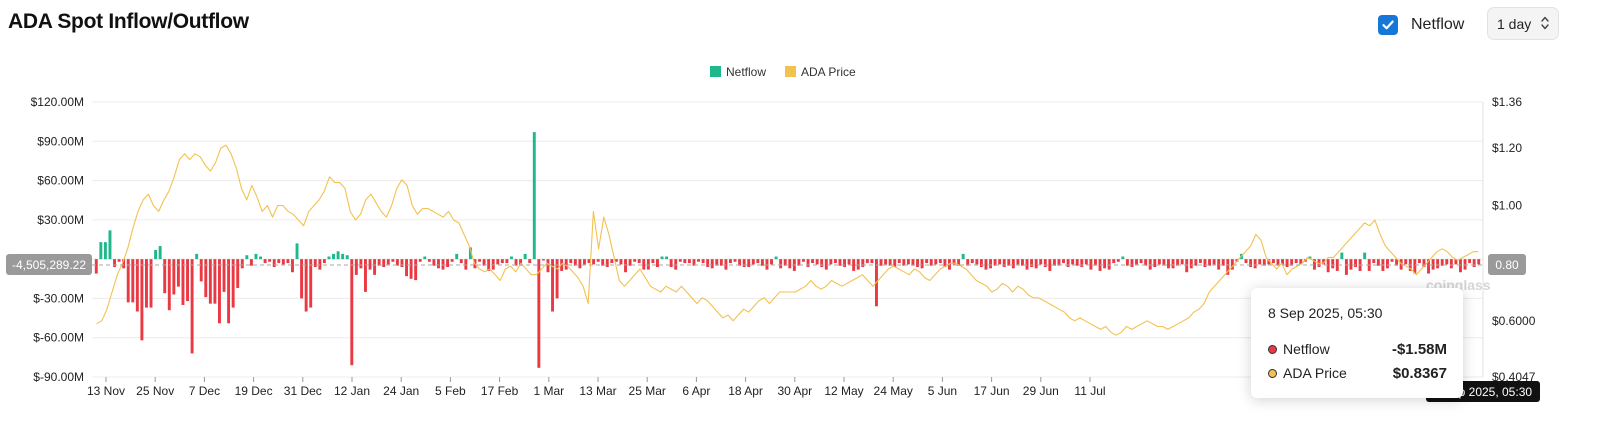  Describe the element at coordinates (1523, 23) in the screenshot. I see `interval-select: 1 day` at that location.